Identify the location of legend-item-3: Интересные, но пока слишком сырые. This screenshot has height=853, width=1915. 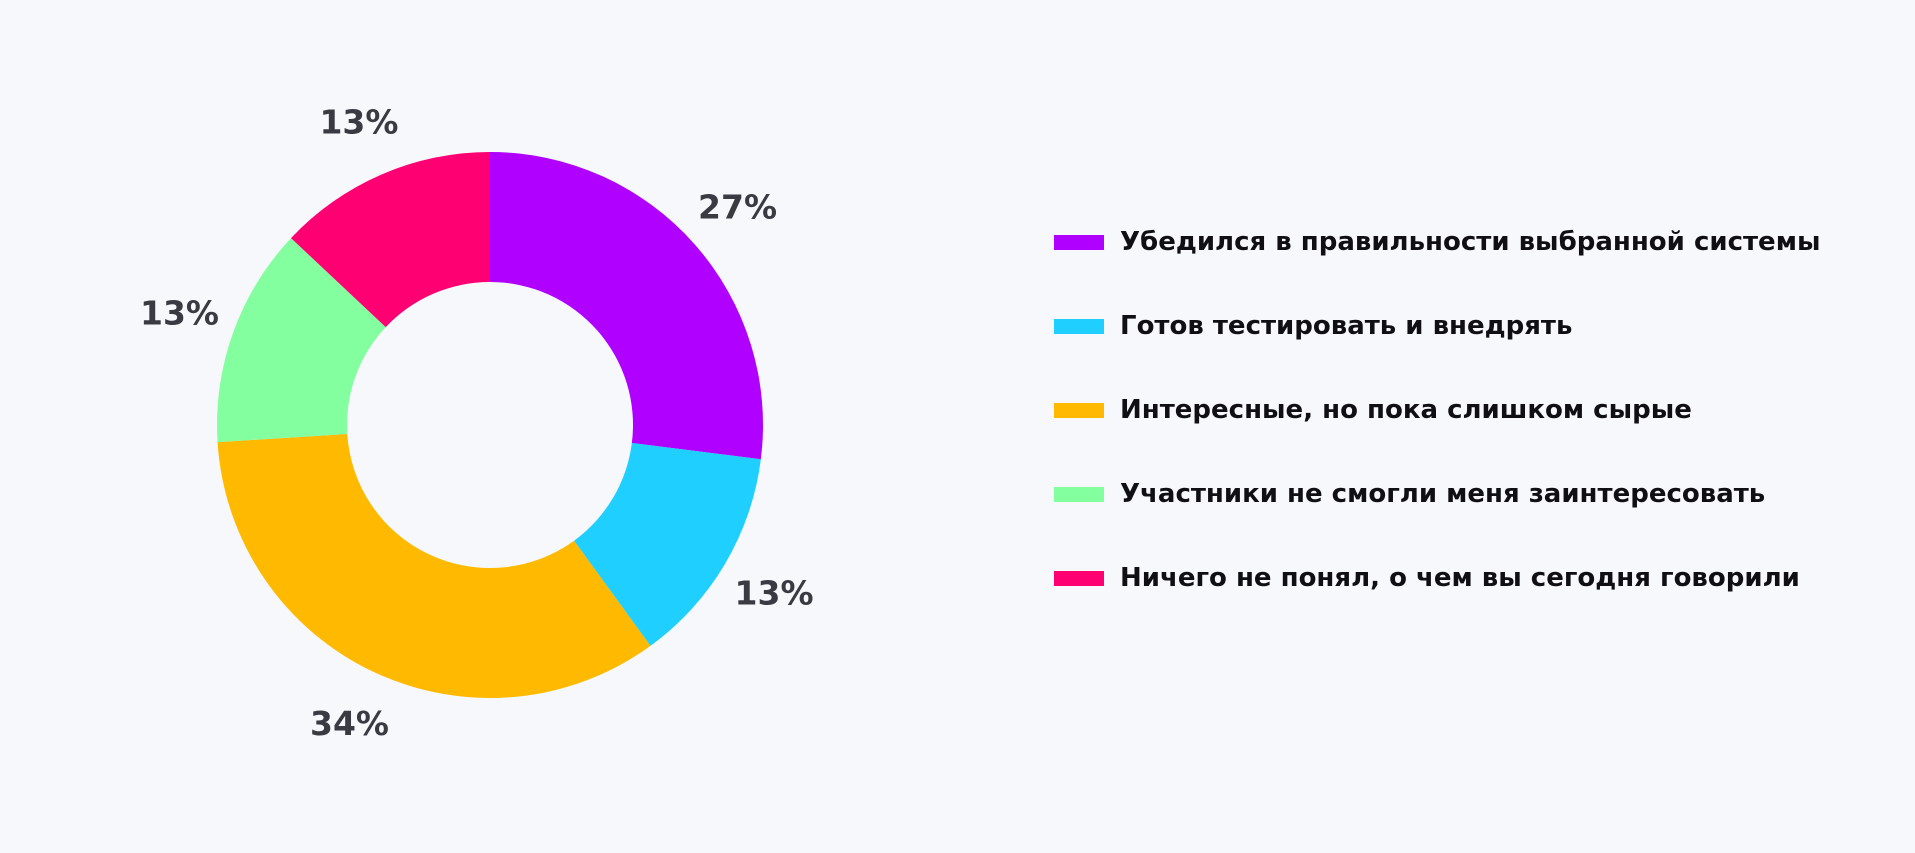
(1373, 410).